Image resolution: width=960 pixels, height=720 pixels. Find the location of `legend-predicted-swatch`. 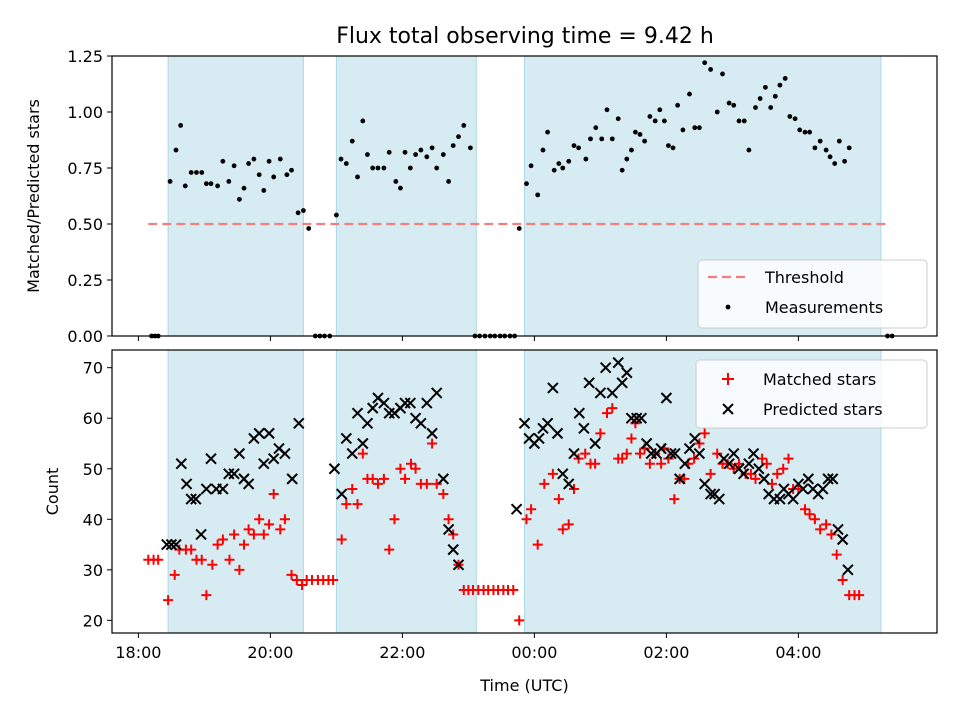

legend-predicted-swatch is located at coordinates (728, 409).